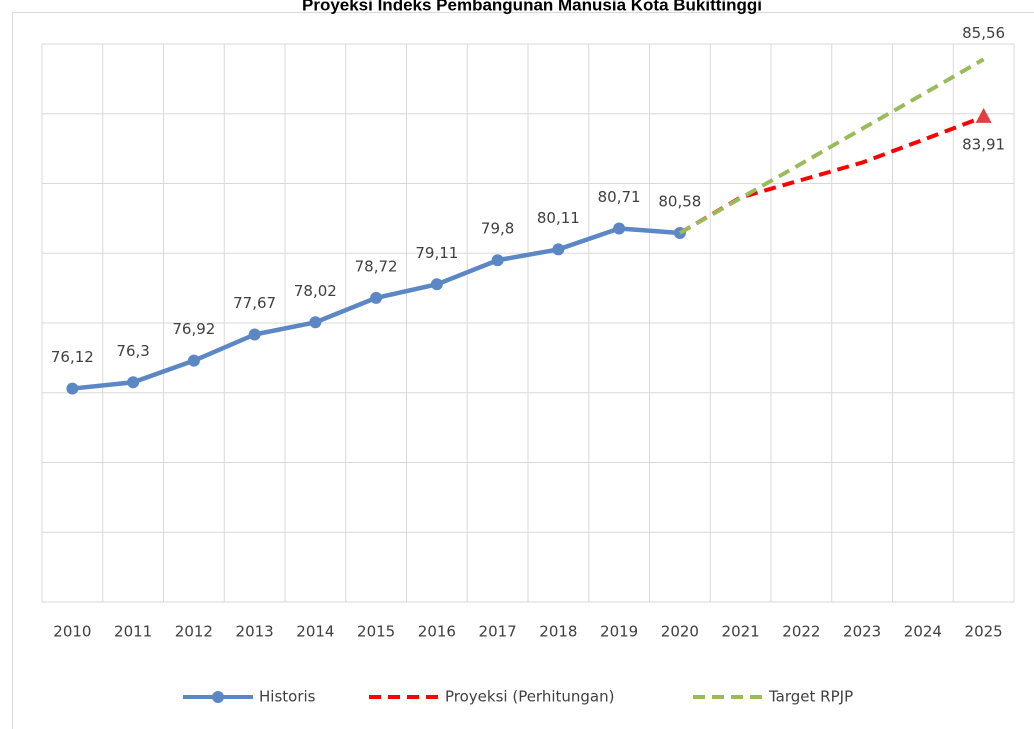  I want to click on x-tick-label: 2022, so click(801, 632).